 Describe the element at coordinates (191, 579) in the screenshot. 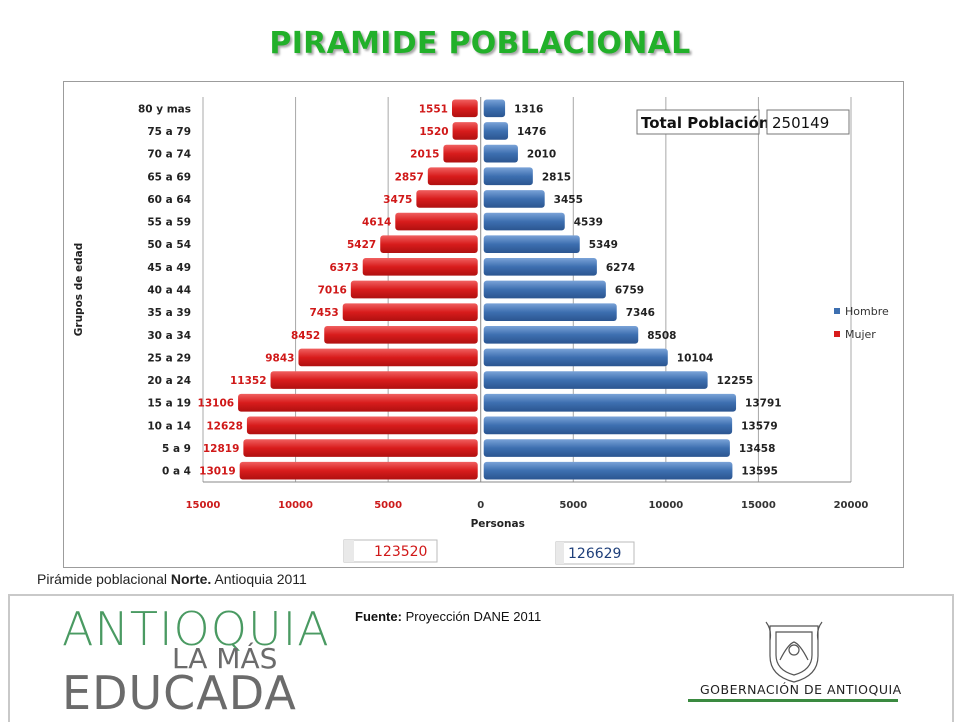

I see `caption-region: Norte.` at that location.